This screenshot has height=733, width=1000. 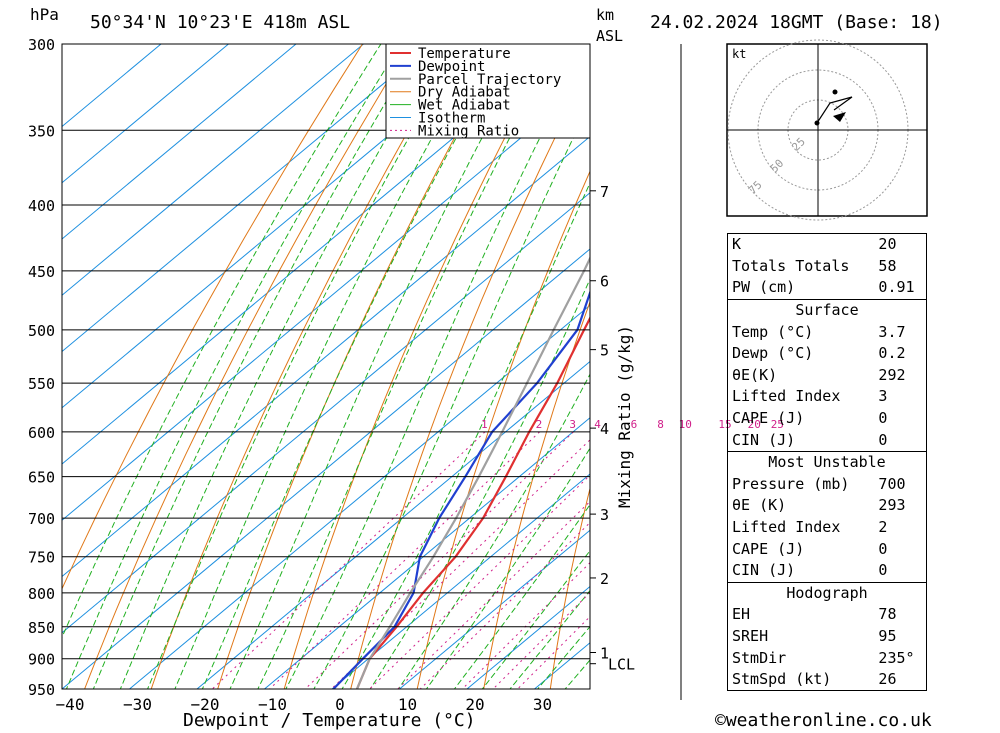 What do you see at coordinates (41, 690) in the screenshot?
I see `pressure-tick-label: 950` at bounding box center [41, 690].